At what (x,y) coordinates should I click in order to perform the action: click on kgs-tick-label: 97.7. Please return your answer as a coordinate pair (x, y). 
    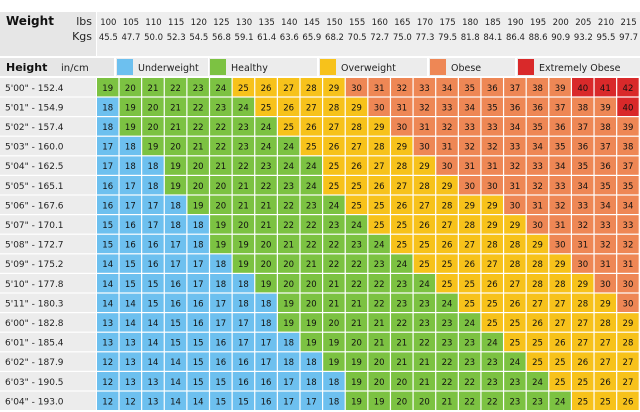
    Looking at the image, I should click on (628, 38).